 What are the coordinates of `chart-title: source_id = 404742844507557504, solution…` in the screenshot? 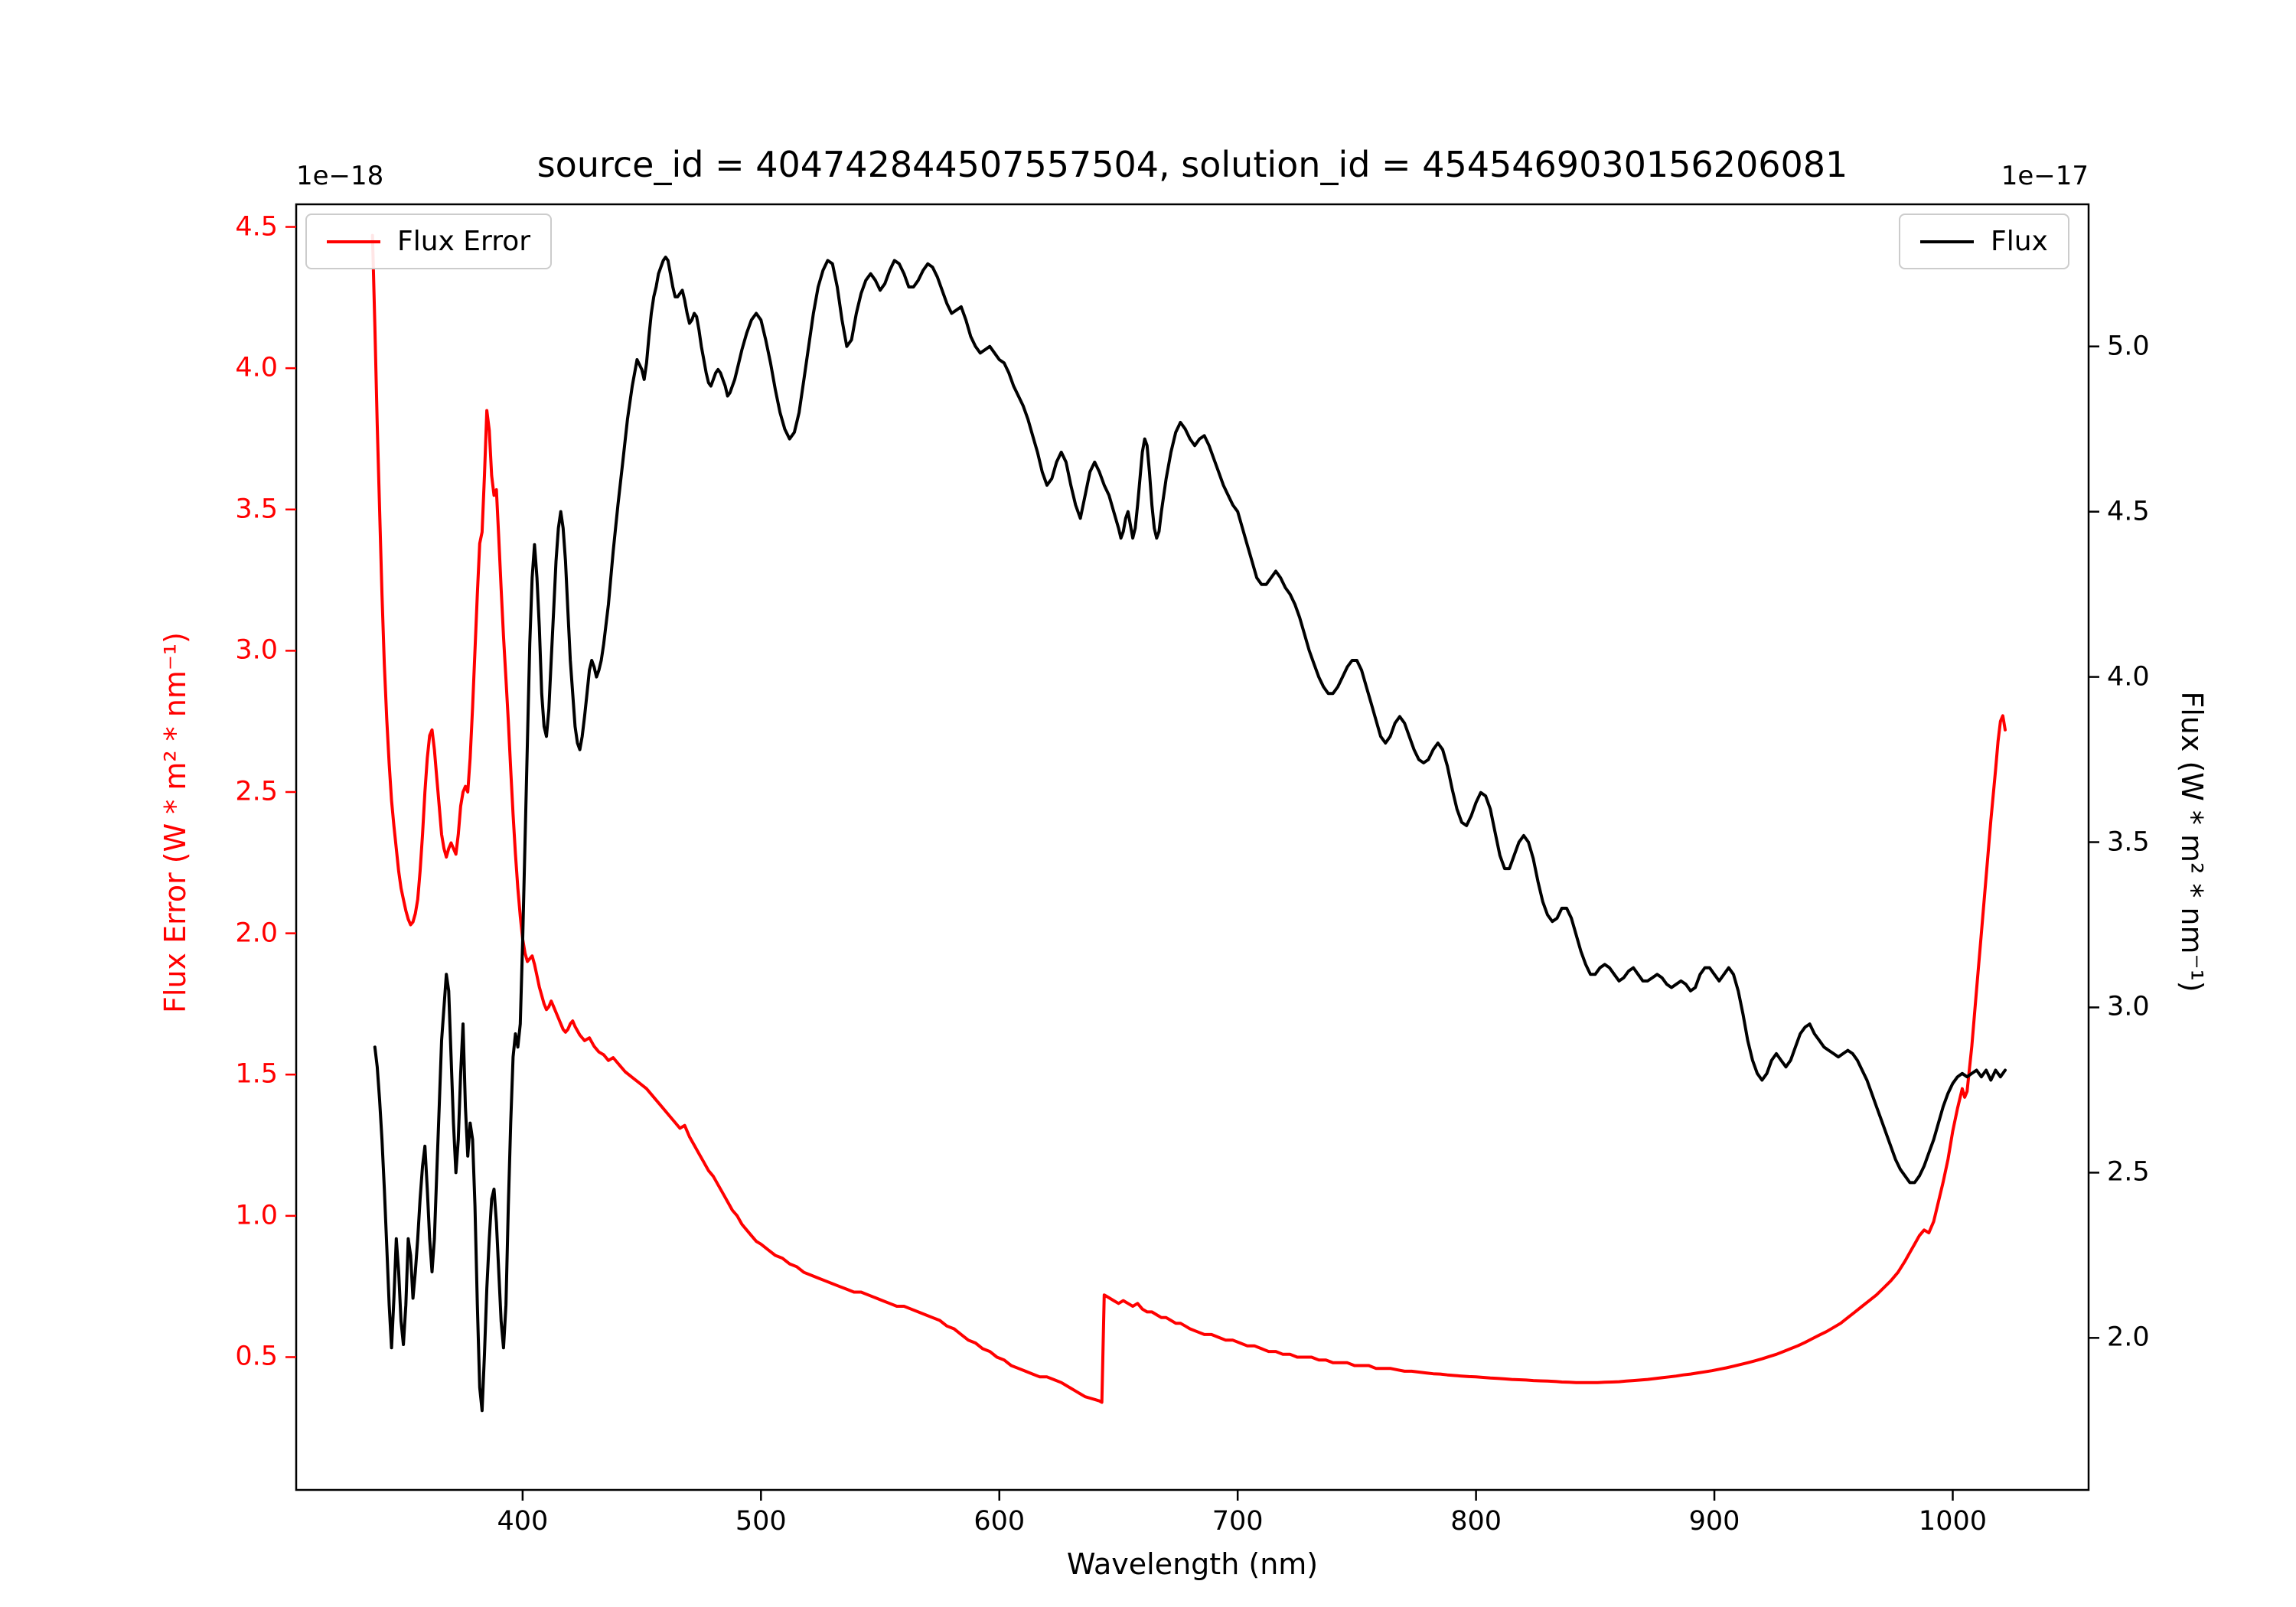 It's located at (1192, 164).